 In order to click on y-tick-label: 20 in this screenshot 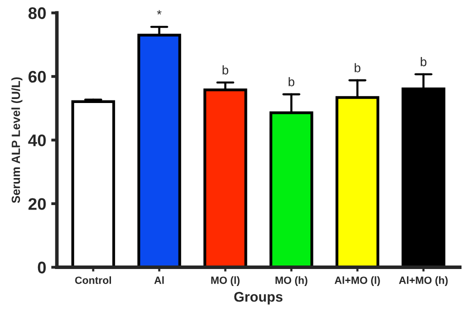, I will do `click(37, 204)`.